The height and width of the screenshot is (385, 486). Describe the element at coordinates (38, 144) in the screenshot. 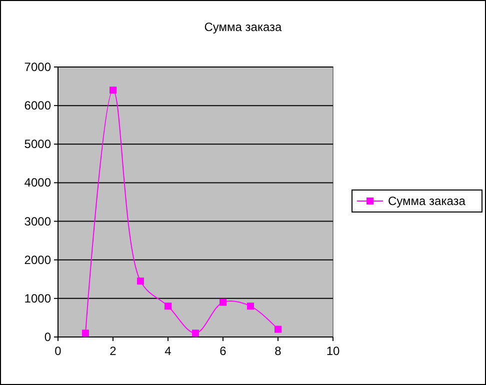

I see `y-tick-label: 5000` at that location.